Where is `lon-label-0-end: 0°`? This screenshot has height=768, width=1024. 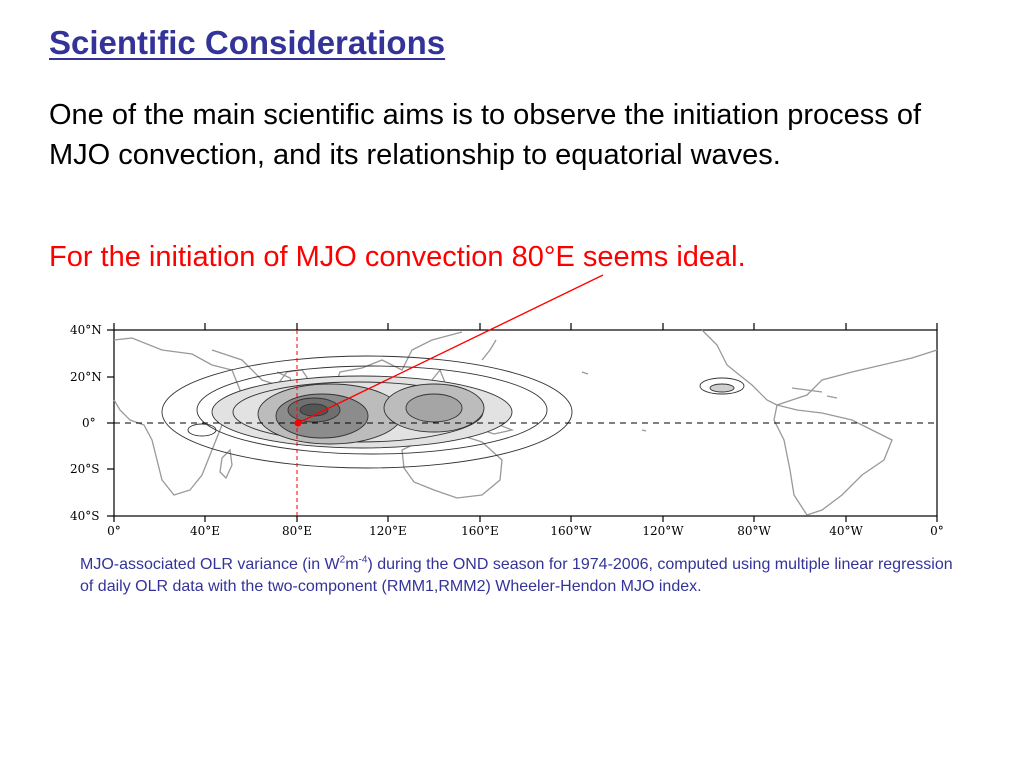
lon-label-0-end: 0° is located at coordinates (937, 531).